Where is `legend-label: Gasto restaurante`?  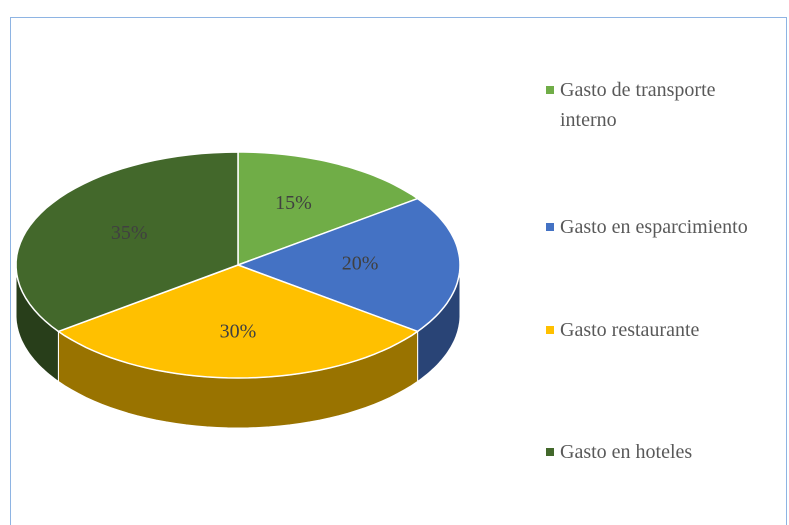
legend-label: Gasto restaurante is located at coordinates (630, 330).